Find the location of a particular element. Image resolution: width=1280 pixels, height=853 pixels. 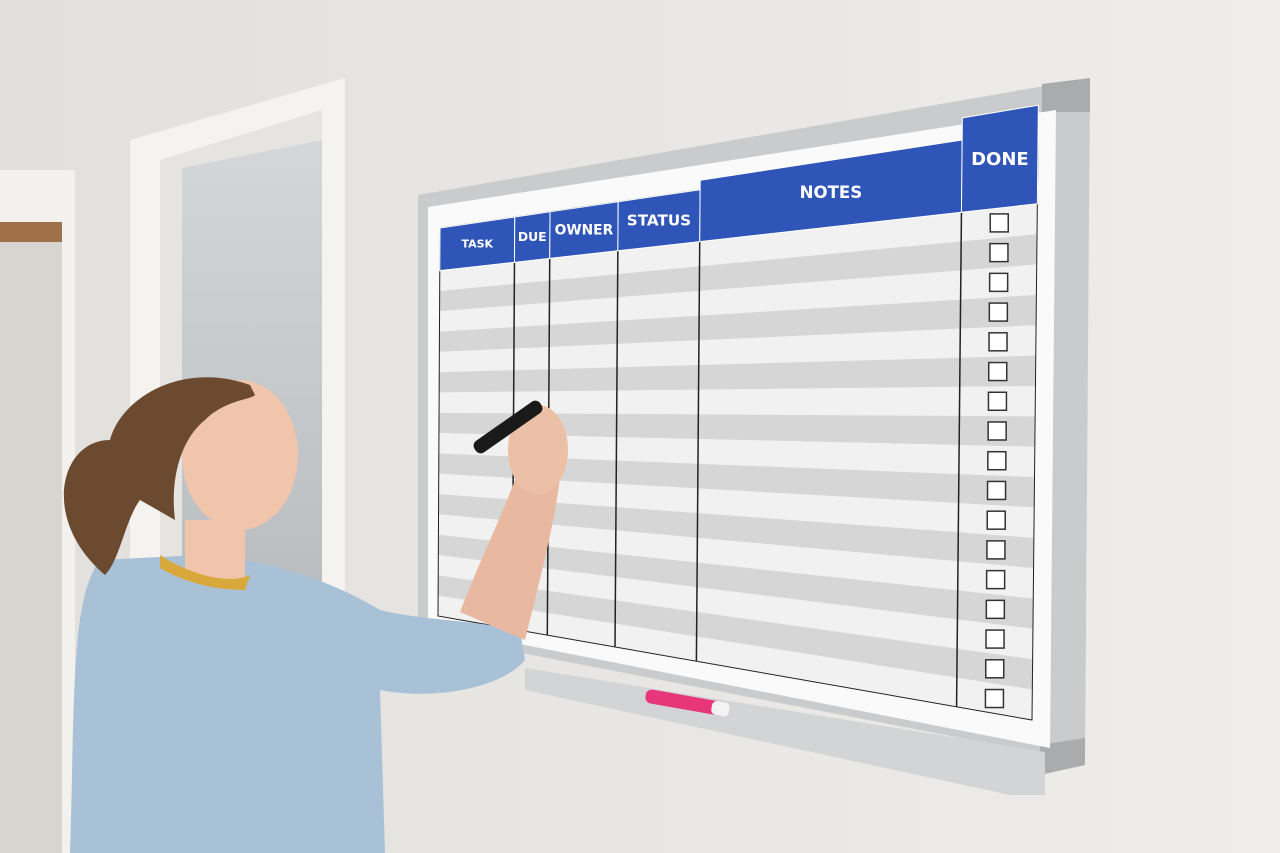

column-header-done is located at coordinates (999, 158).